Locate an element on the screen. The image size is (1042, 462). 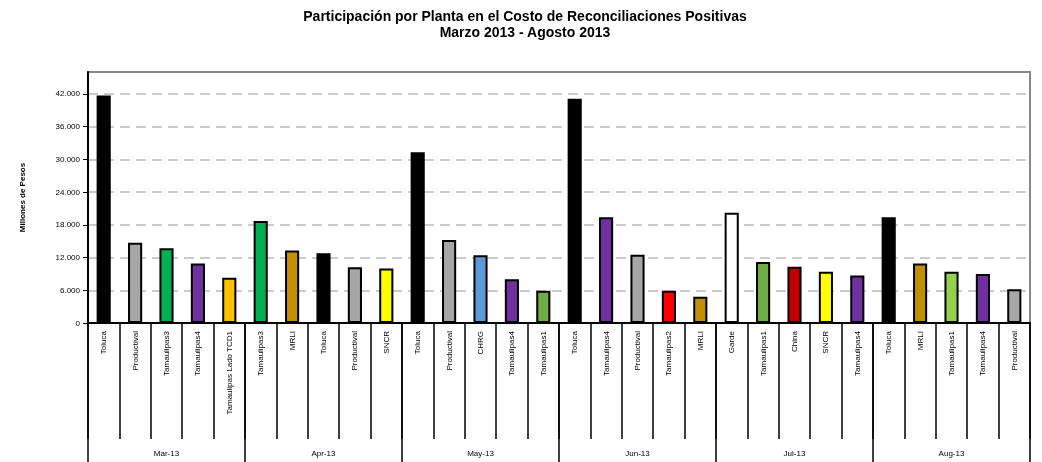
y-tick-label: 36.000 is located at coordinates (68, 127).